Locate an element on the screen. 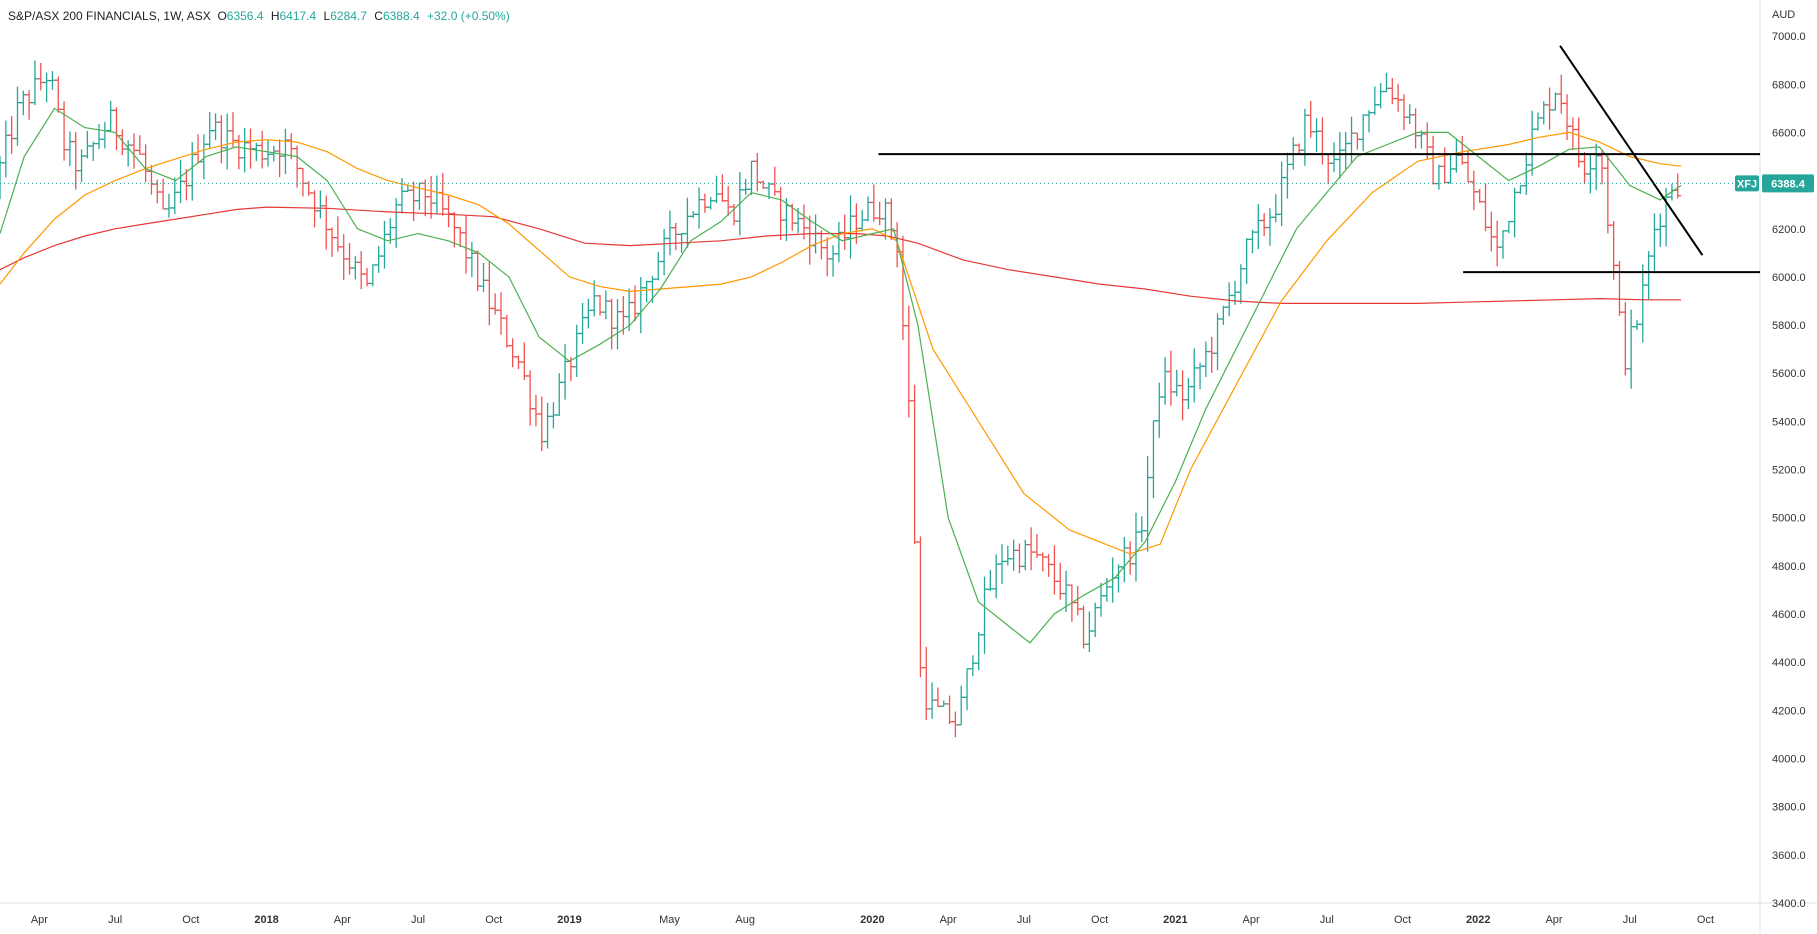 The height and width of the screenshot is (934, 1817). y-tick-label: 5000.0 is located at coordinates (1789, 519).